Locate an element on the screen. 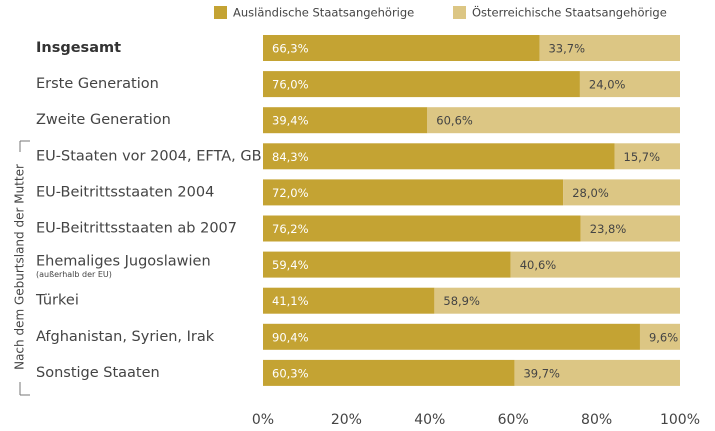  value-label: 24,0% is located at coordinates (607, 85).